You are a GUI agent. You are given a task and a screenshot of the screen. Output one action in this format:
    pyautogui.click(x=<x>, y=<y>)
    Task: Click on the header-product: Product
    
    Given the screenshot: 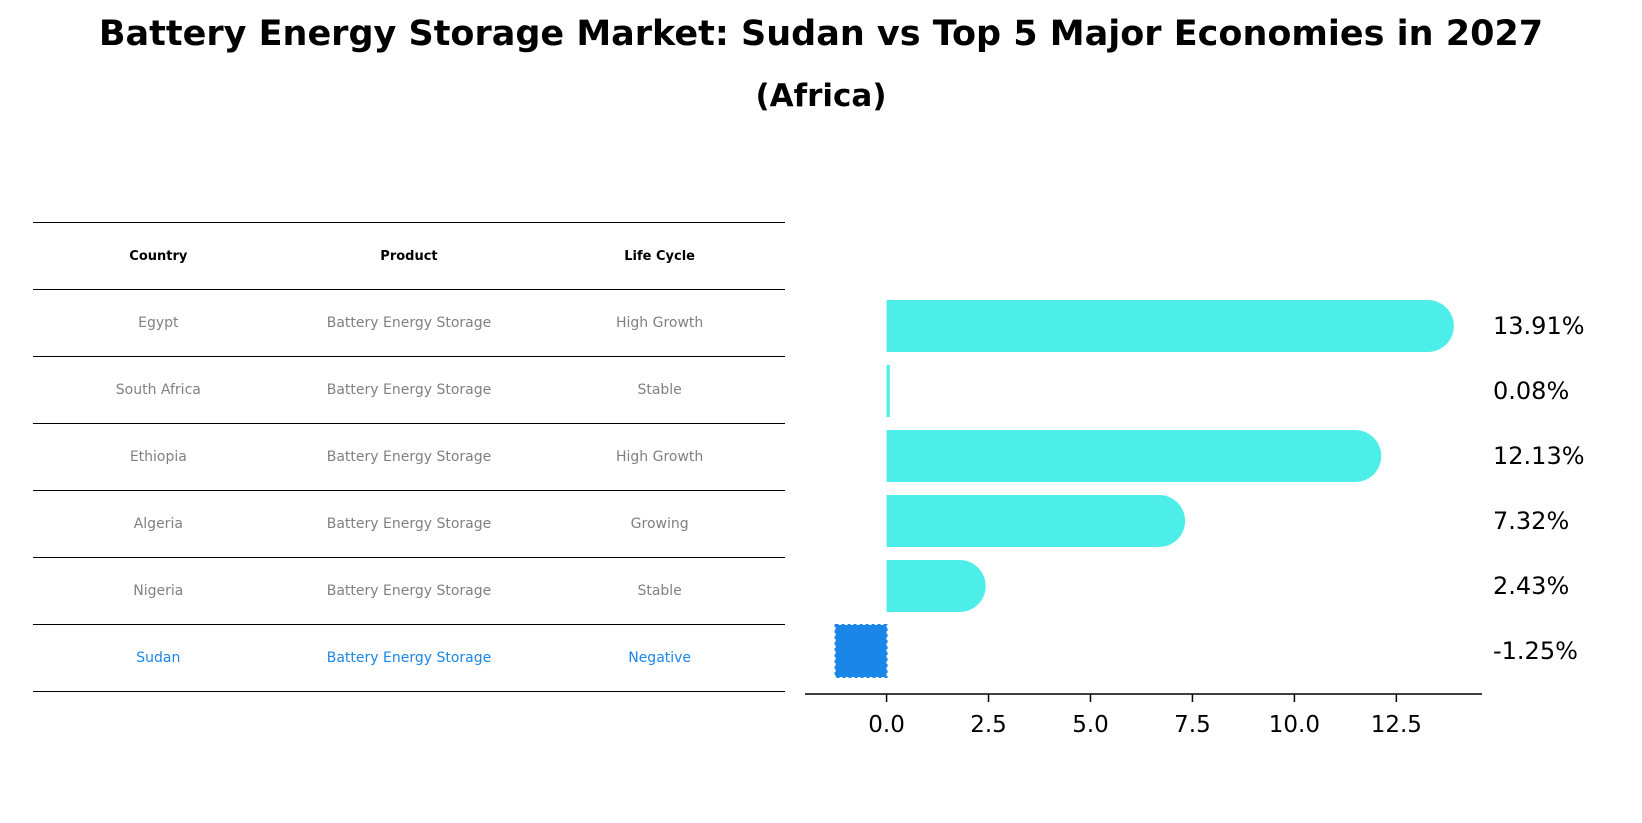 What is the action you would take?
    pyautogui.click(x=409, y=256)
    